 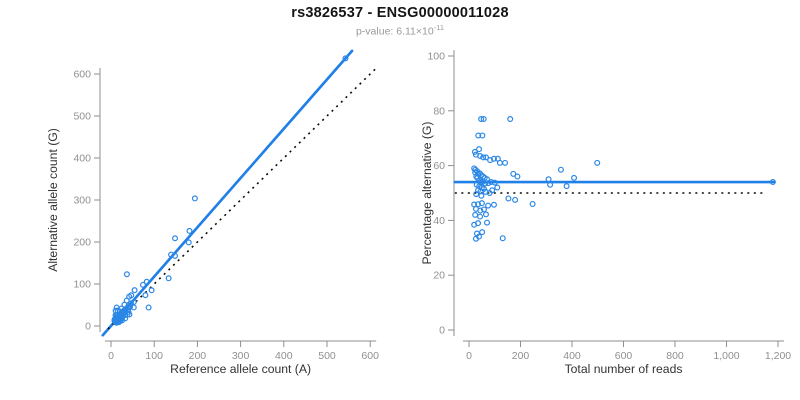 I want to click on plot-title: rs3826537 - ENSG00000011028, so click(x=400, y=13).